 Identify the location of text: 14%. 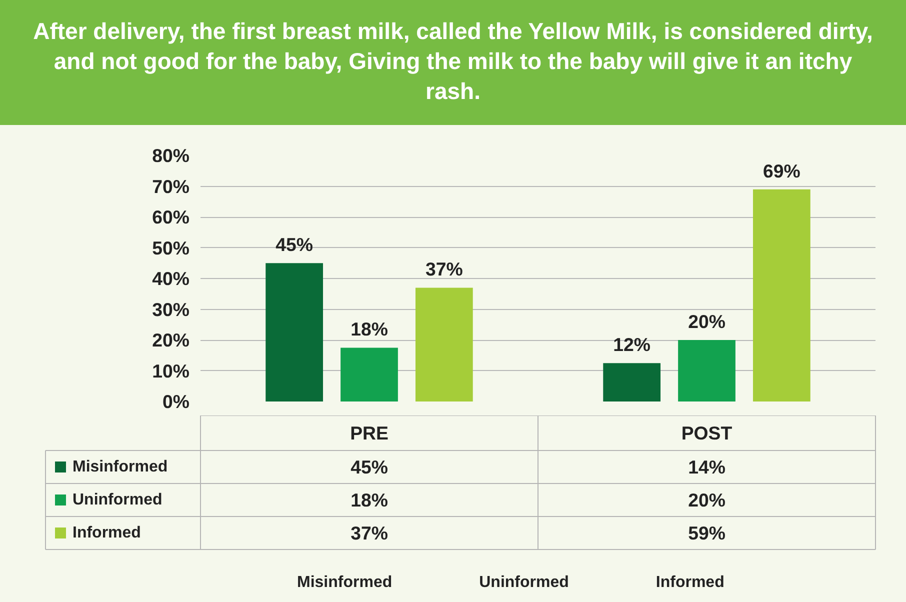
(707, 467).